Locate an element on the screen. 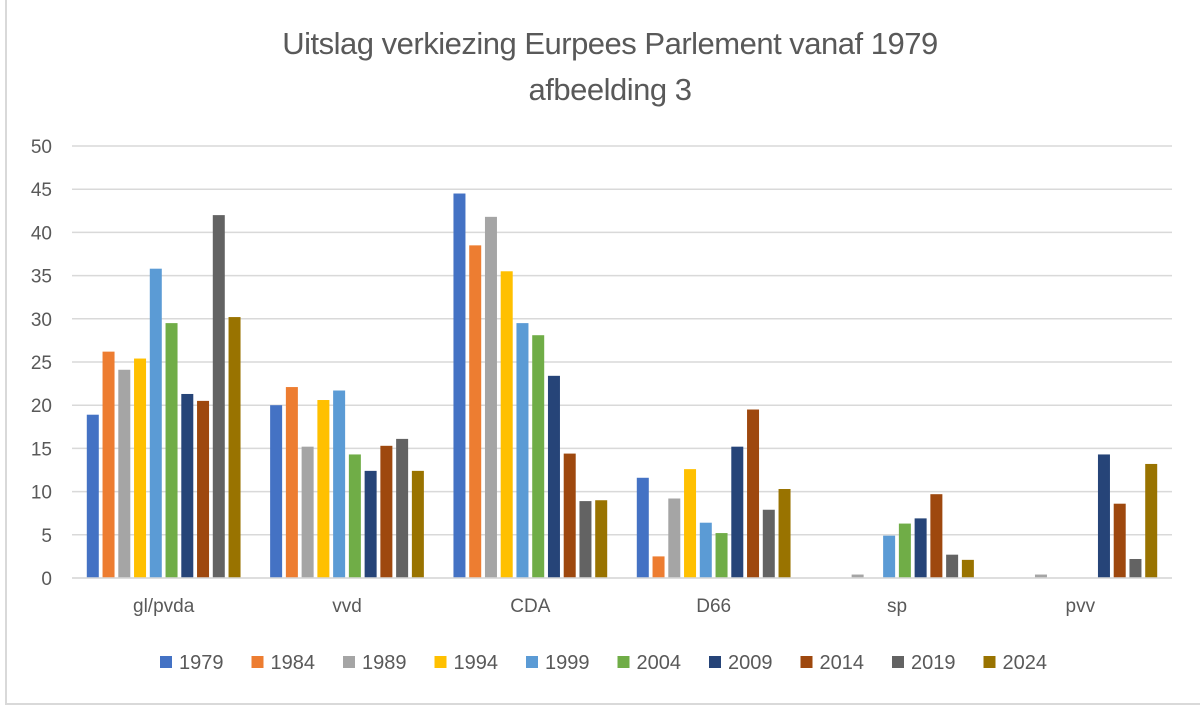 Image resolution: width=1200 pixels, height=708 pixels. legend-label: 2009 is located at coordinates (750, 663).